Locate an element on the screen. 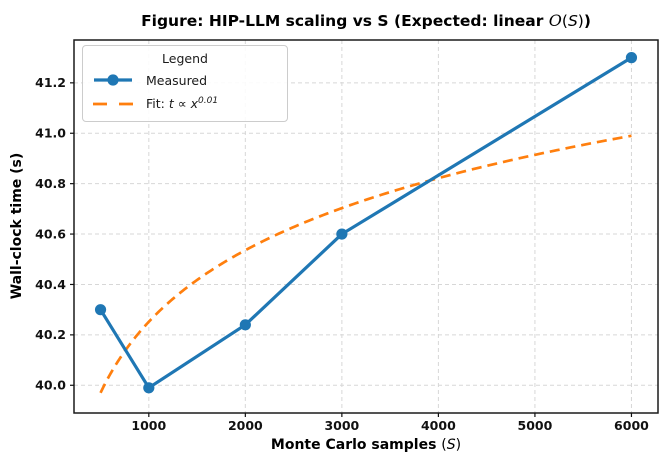  y-tick-label: 41.0 is located at coordinates (50, 133).